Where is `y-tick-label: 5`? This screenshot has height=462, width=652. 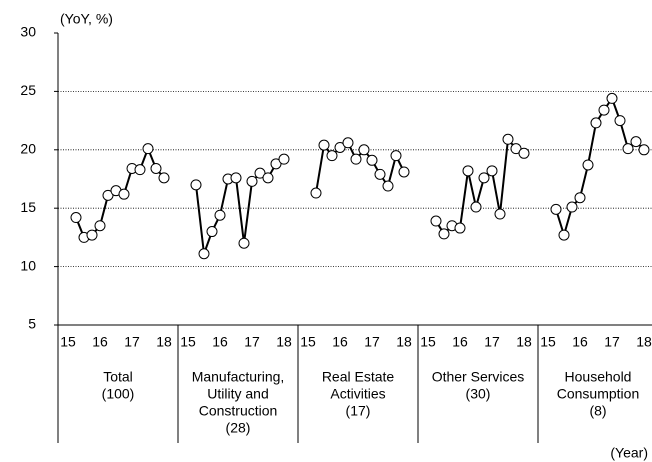 y-tick-label: 5 is located at coordinates (32, 324).